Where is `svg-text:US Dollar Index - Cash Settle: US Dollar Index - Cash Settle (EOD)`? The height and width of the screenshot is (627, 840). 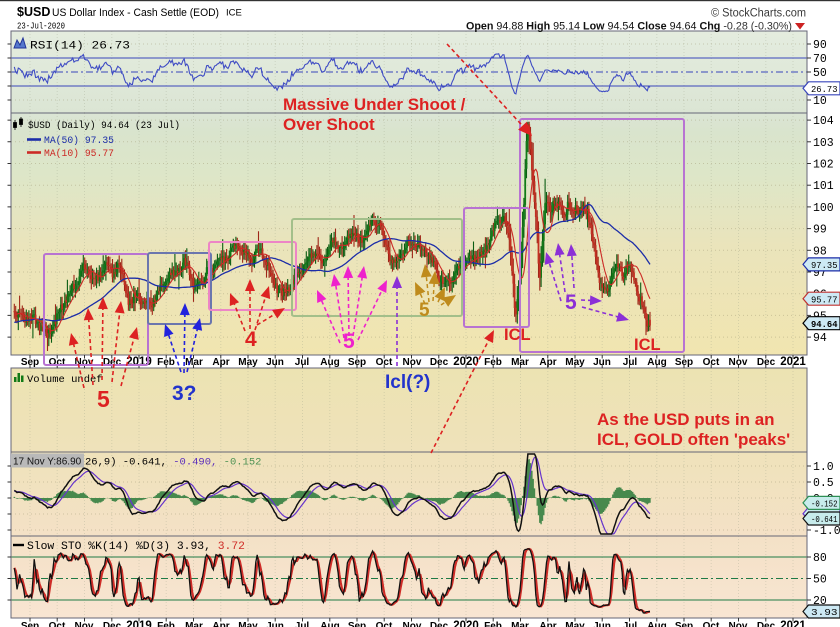
svg-text:US Dollar Index - Cash Settle: US Dollar Index - Cash Settle (EOD) is located at coordinates (135, 13).